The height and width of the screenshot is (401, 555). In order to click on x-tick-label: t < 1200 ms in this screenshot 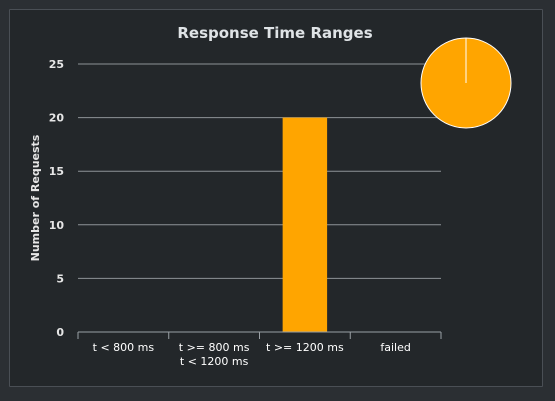, I will do `click(214, 361)`.